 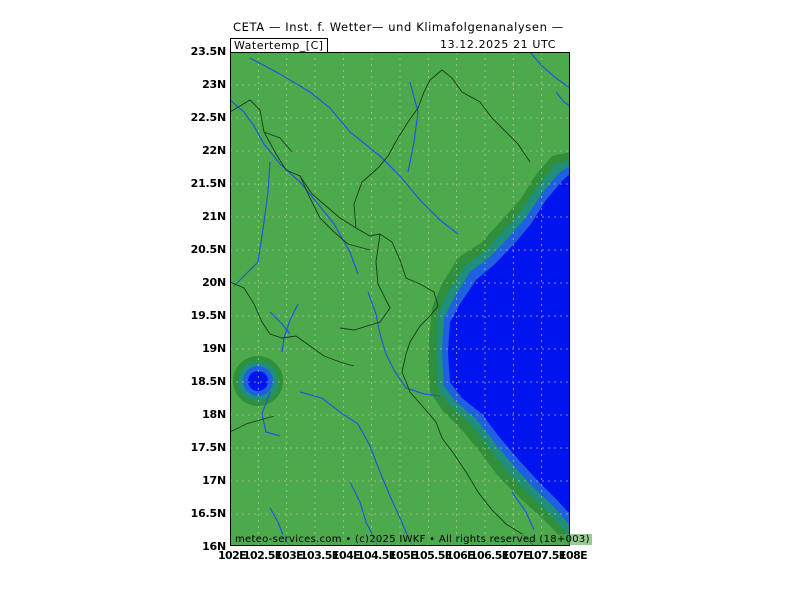 What do you see at coordinates (262, 555) in the screenshot?
I see `lon-label: 102.5E` at bounding box center [262, 555].